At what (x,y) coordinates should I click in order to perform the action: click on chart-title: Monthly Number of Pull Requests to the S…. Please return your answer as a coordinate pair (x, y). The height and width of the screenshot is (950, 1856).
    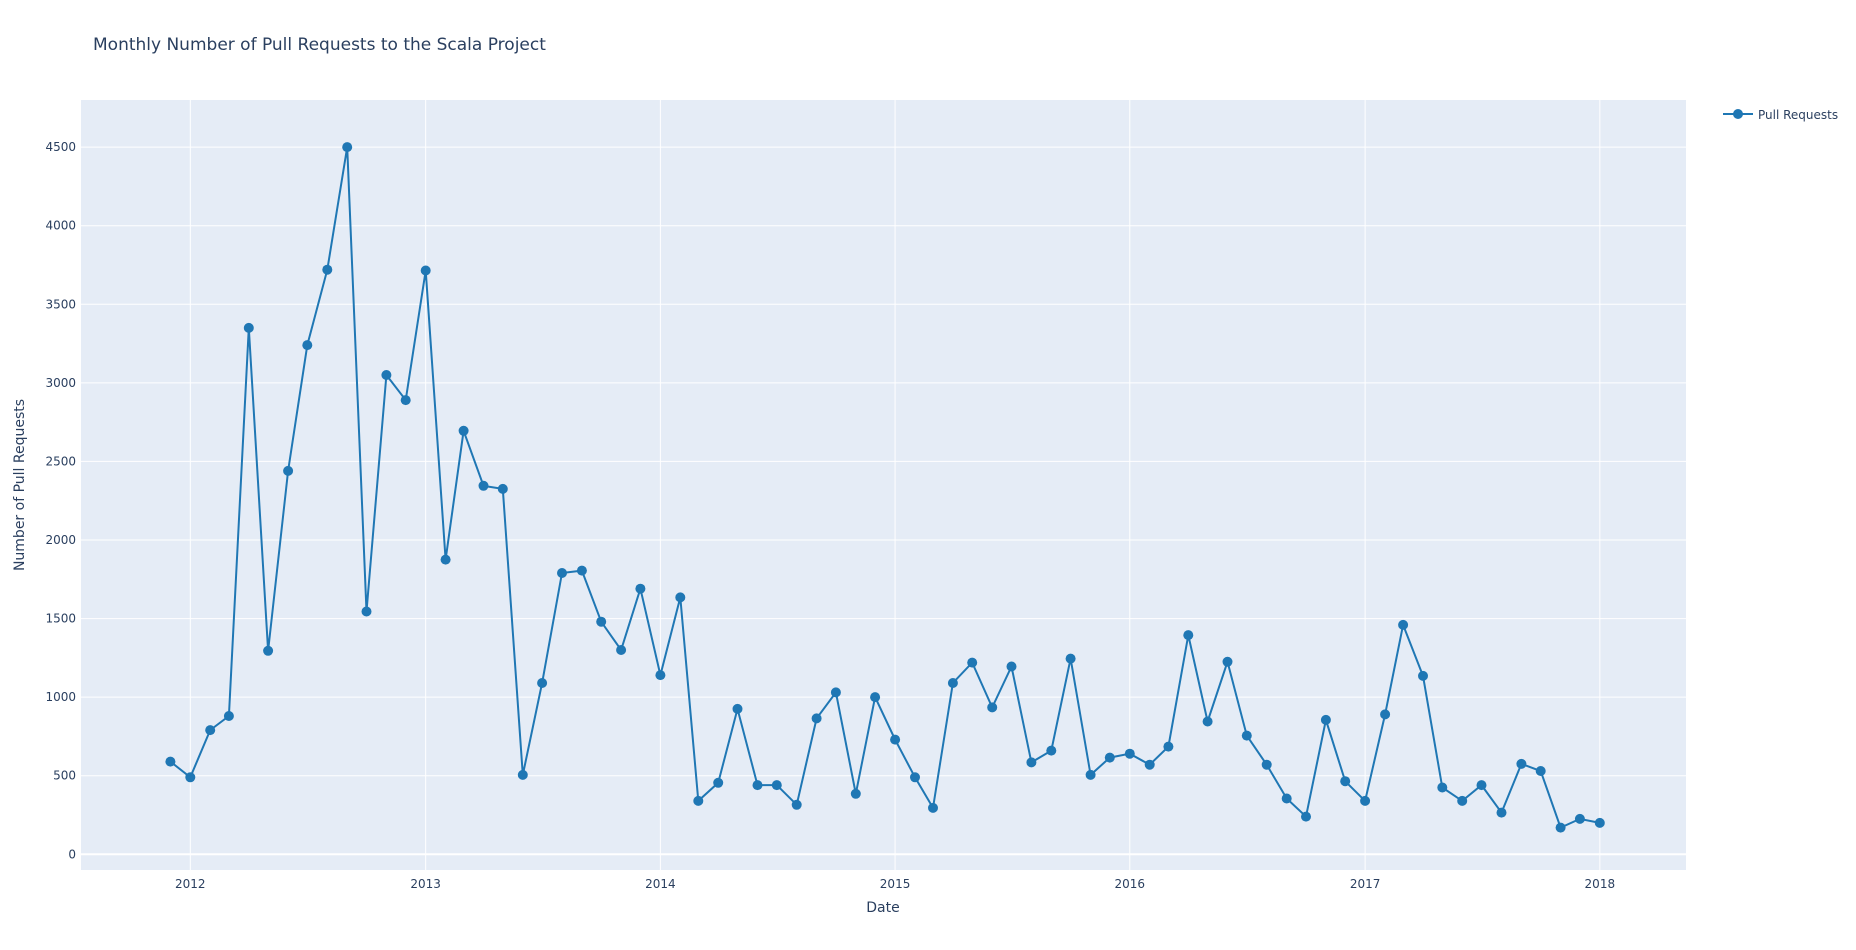
    Looking at the image, I should click on (319, 45).